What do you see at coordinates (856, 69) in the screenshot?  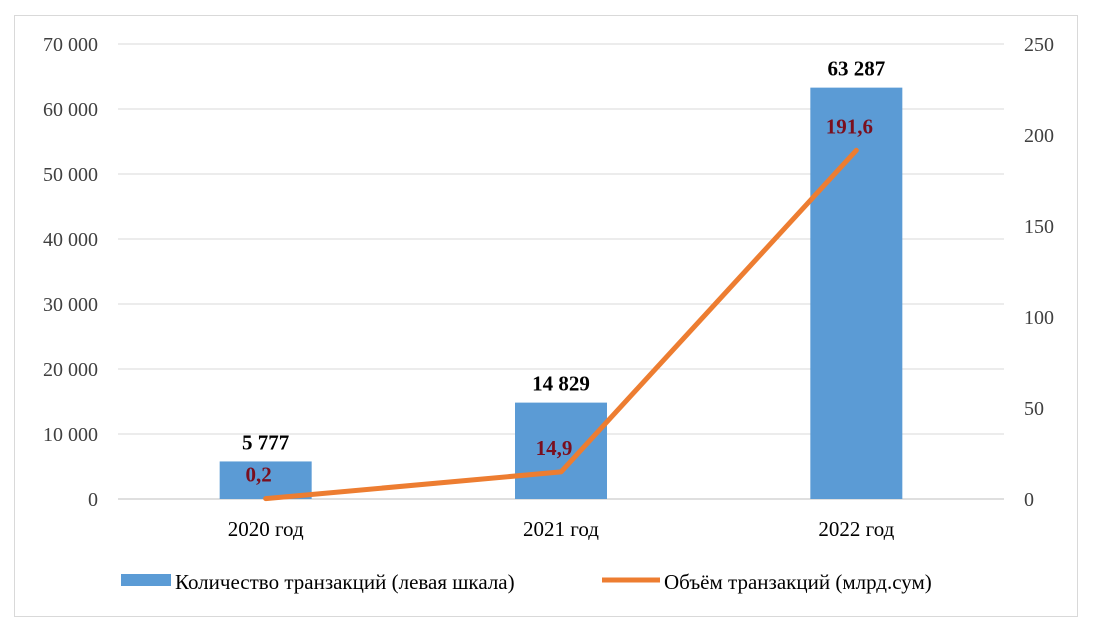 I see `bar-value-label: 63 287` at bounding box center [856, 69].